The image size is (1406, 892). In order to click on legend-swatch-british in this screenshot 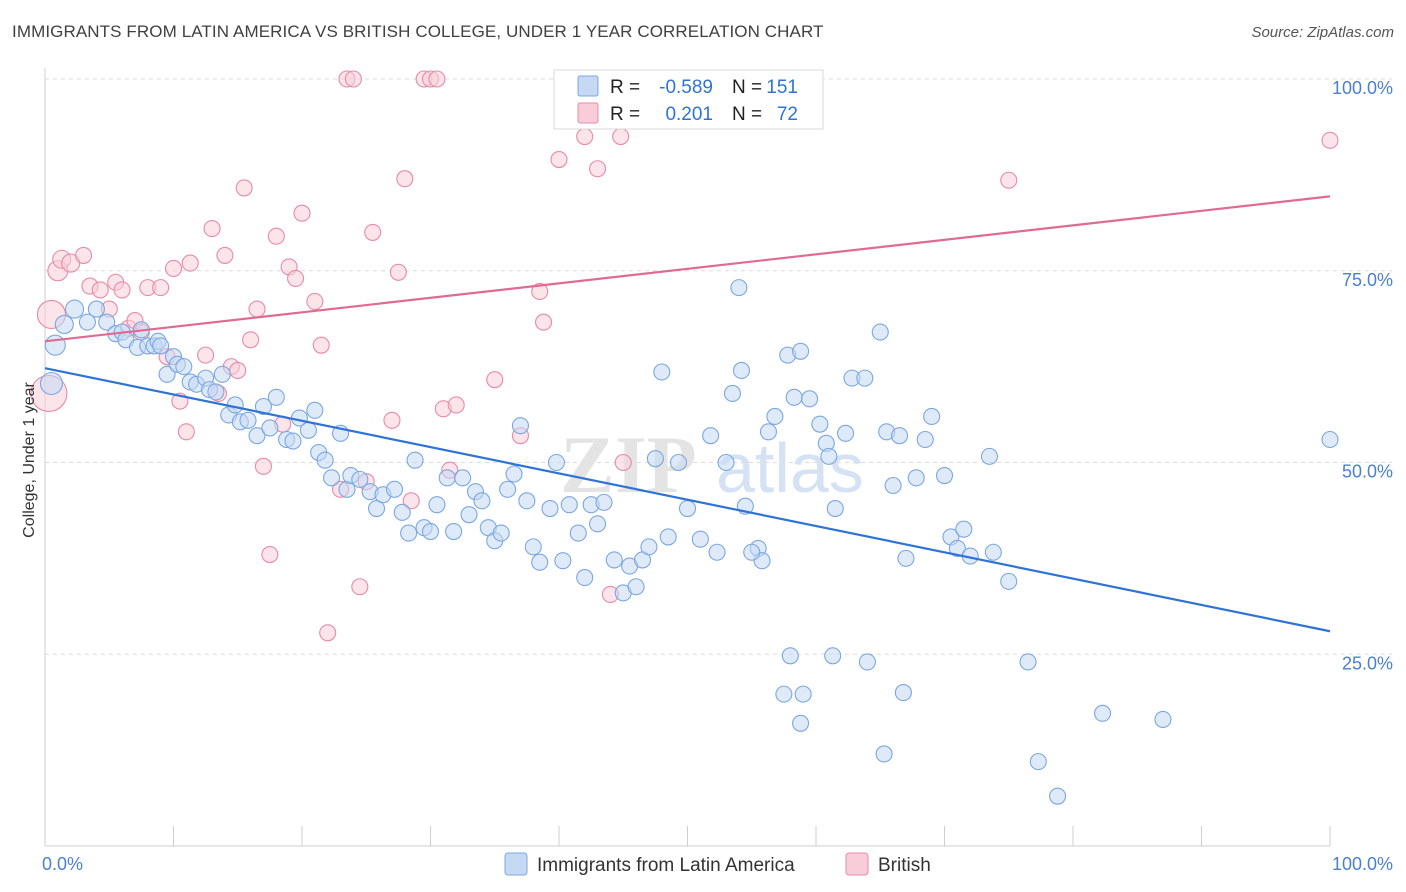, I will do `click(857, 864)`.